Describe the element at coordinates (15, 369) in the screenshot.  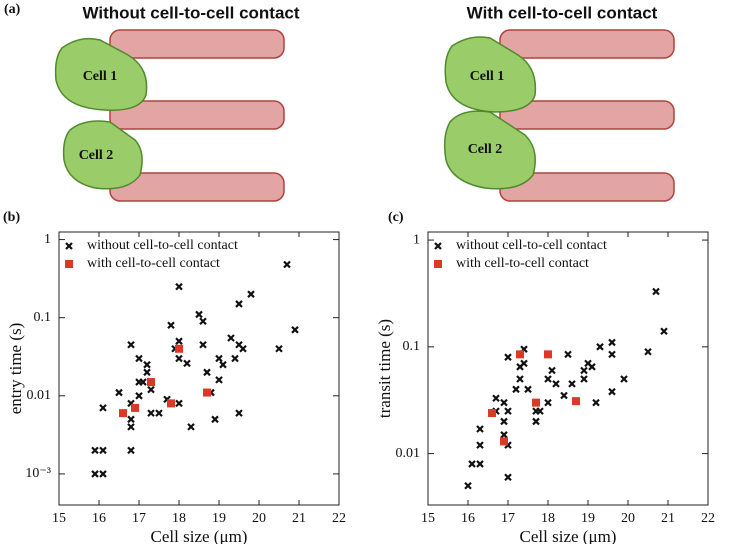
I see `y-axis-label: entry time (s)` at that location.